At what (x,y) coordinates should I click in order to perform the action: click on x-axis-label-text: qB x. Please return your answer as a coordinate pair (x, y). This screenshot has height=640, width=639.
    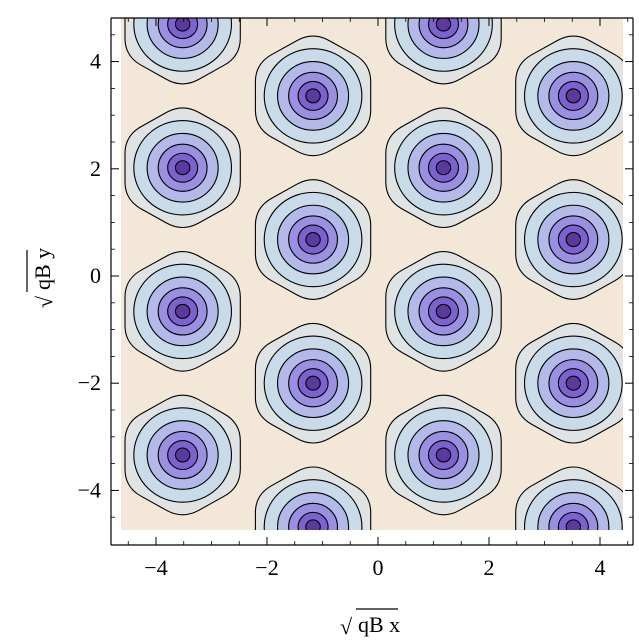
    Looking at the image, I should click on (379, 624).